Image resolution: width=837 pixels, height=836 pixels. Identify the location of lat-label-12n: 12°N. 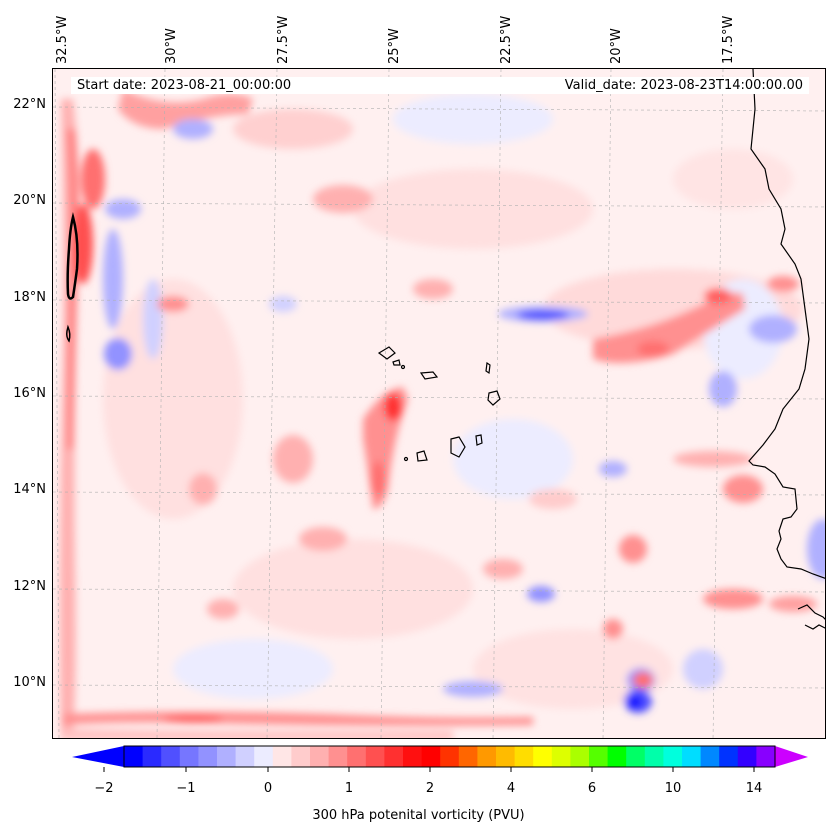
(29, 586).